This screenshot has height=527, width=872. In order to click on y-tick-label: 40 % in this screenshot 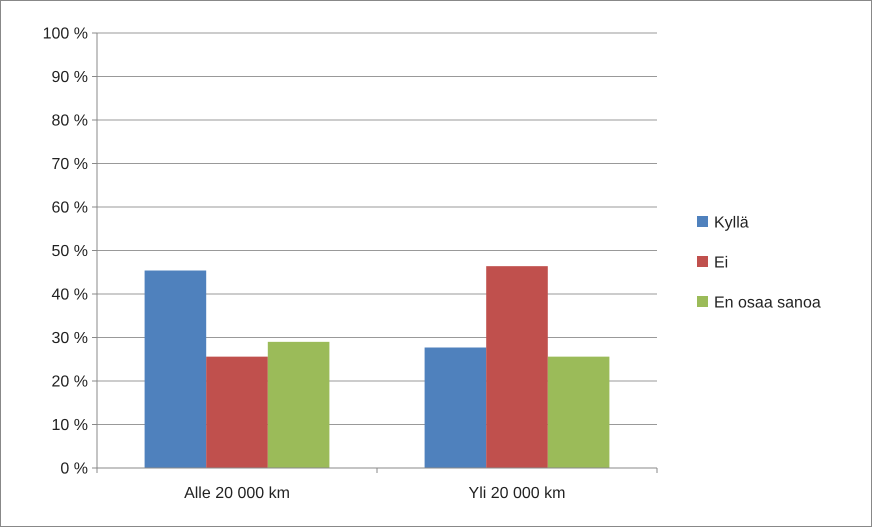, I will do `click(70, 295)`.